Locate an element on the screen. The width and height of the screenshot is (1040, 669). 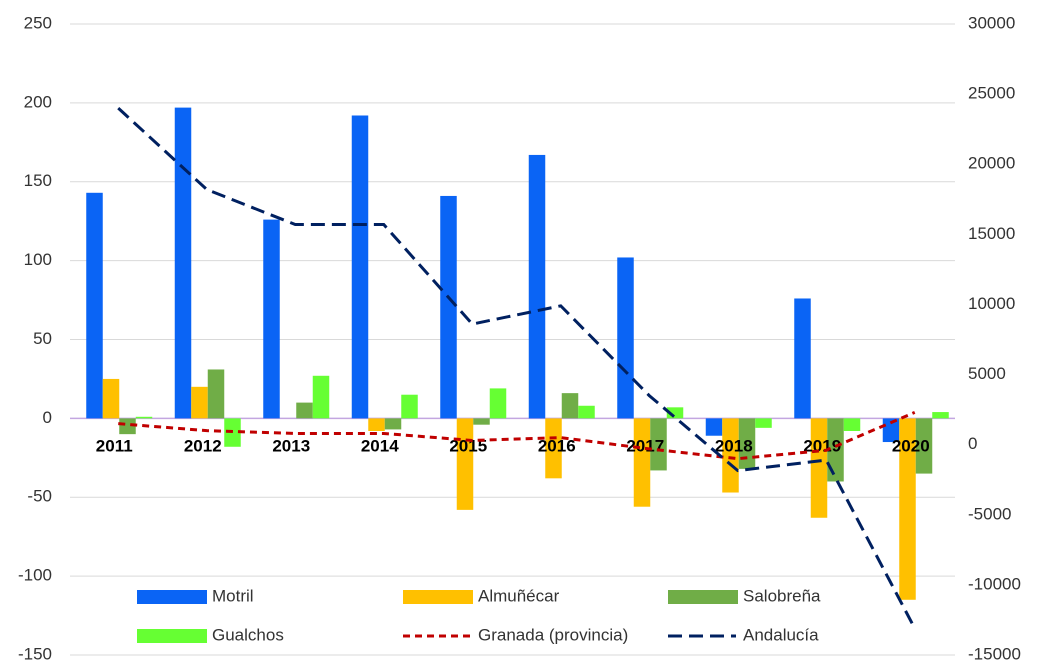
x-tick-label: 2014 is located at coordinates (380, 445).